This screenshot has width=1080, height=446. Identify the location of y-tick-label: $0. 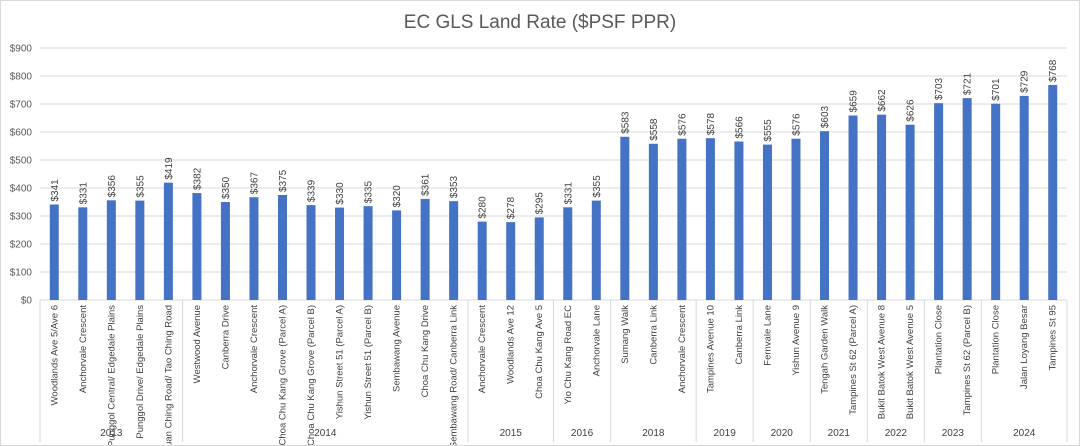
(27, 301).